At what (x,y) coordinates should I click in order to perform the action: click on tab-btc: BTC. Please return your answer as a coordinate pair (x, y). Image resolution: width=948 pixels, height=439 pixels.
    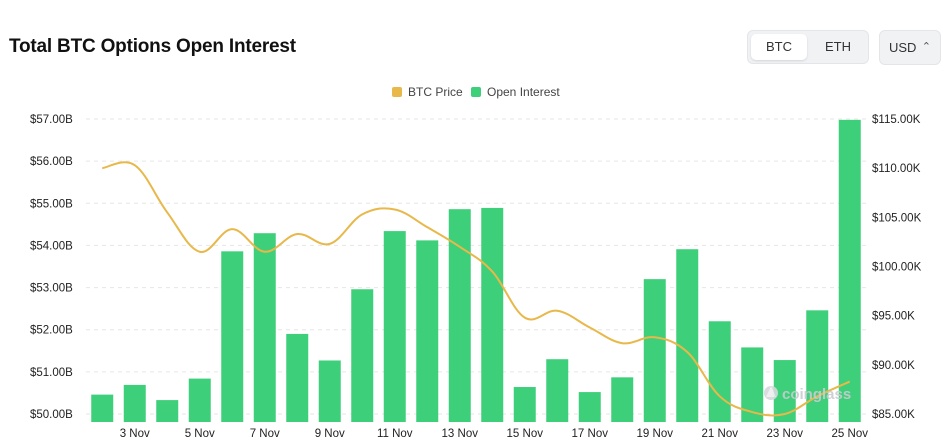
    Looking at the image, I should click on (779, 47).